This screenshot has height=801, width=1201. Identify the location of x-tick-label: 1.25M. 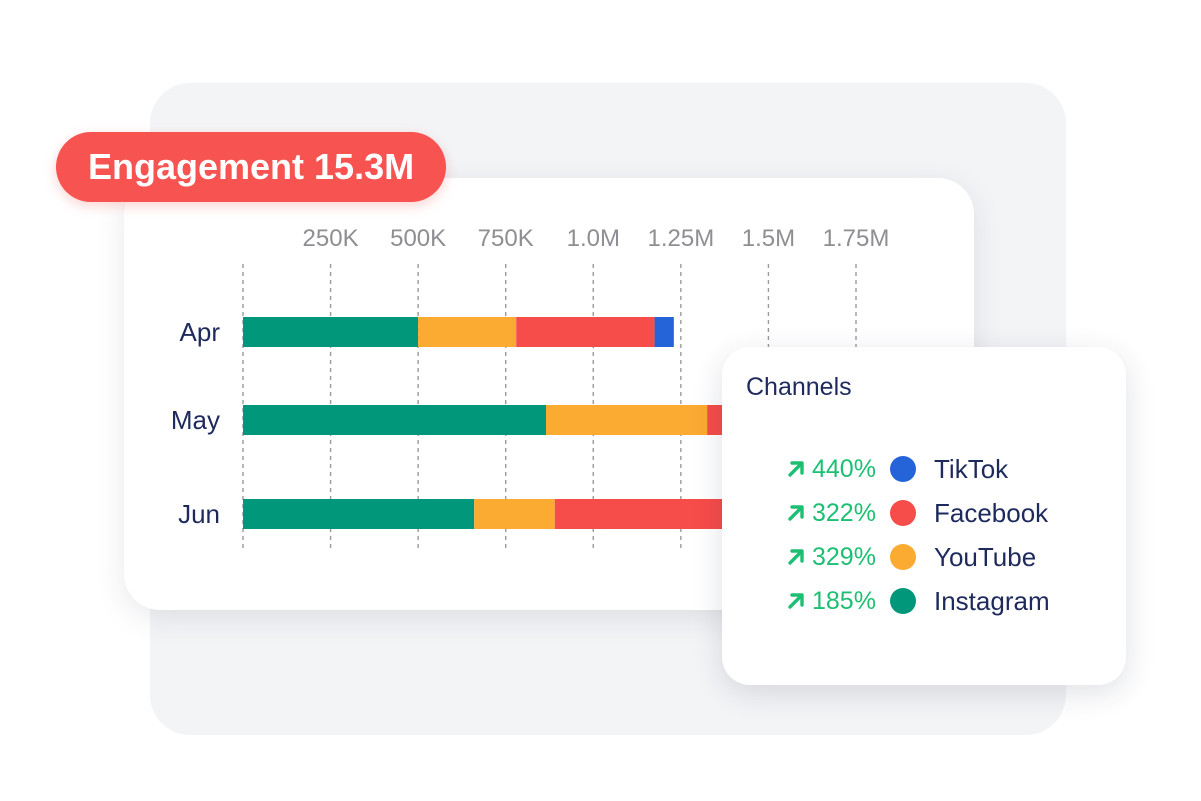
(681, 238).